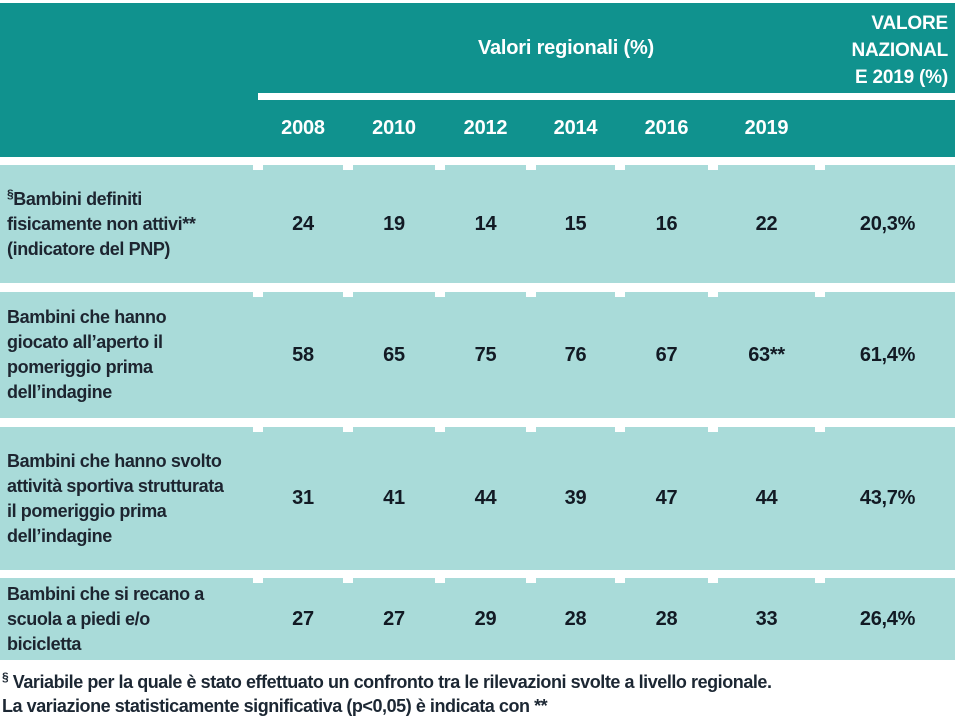  What do you see at coordinates (300, 224) in the screenshot?
I see `value-cell: 24` at bounding box center [300, 224].